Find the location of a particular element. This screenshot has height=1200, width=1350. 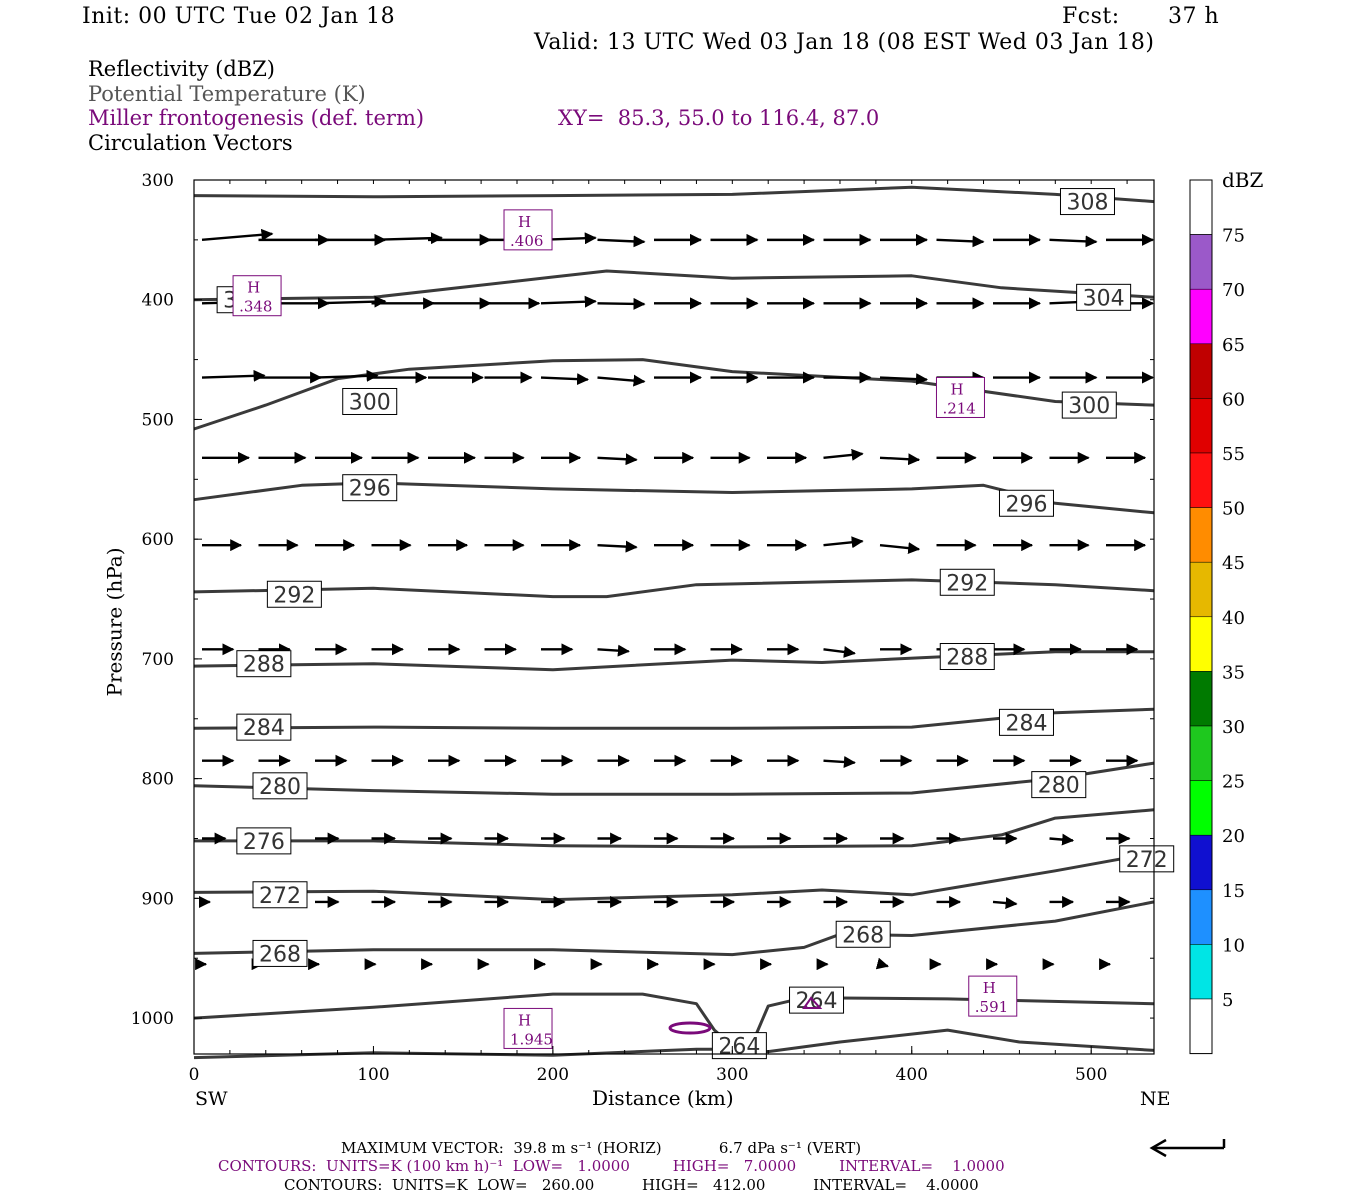

svg-text: 288 is located at coordinates (264, 665).